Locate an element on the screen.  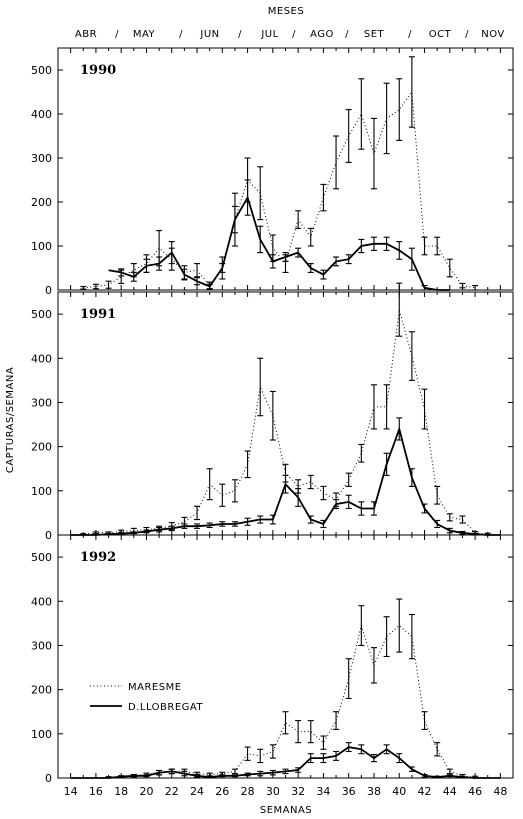
panel-year-label: 1991 is located at coordinates (98, 314).